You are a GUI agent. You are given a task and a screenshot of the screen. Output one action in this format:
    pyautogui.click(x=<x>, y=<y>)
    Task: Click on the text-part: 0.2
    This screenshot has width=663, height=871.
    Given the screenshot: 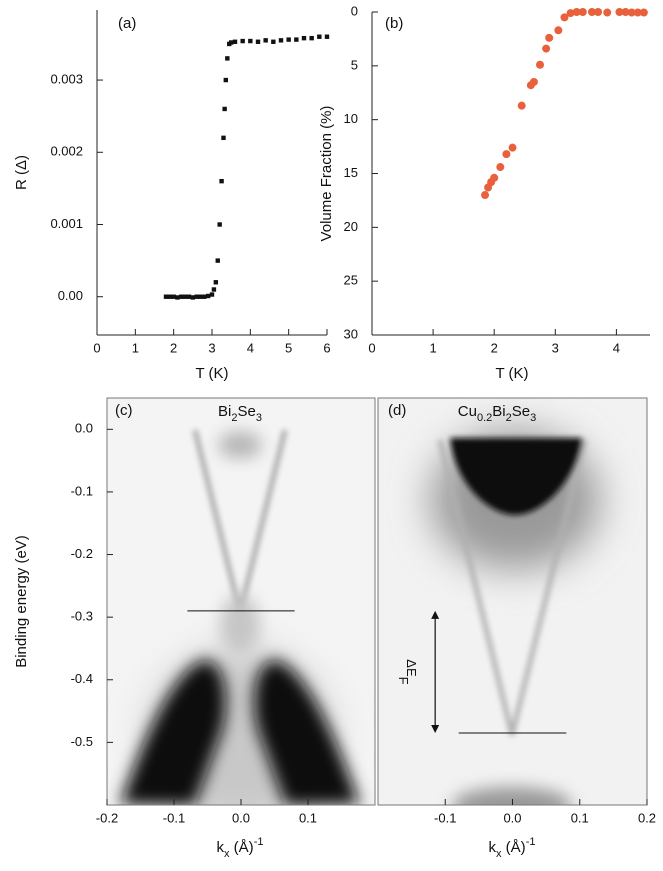 What is the action you would take?
    pyautogui.click(x=484, y=418)
    